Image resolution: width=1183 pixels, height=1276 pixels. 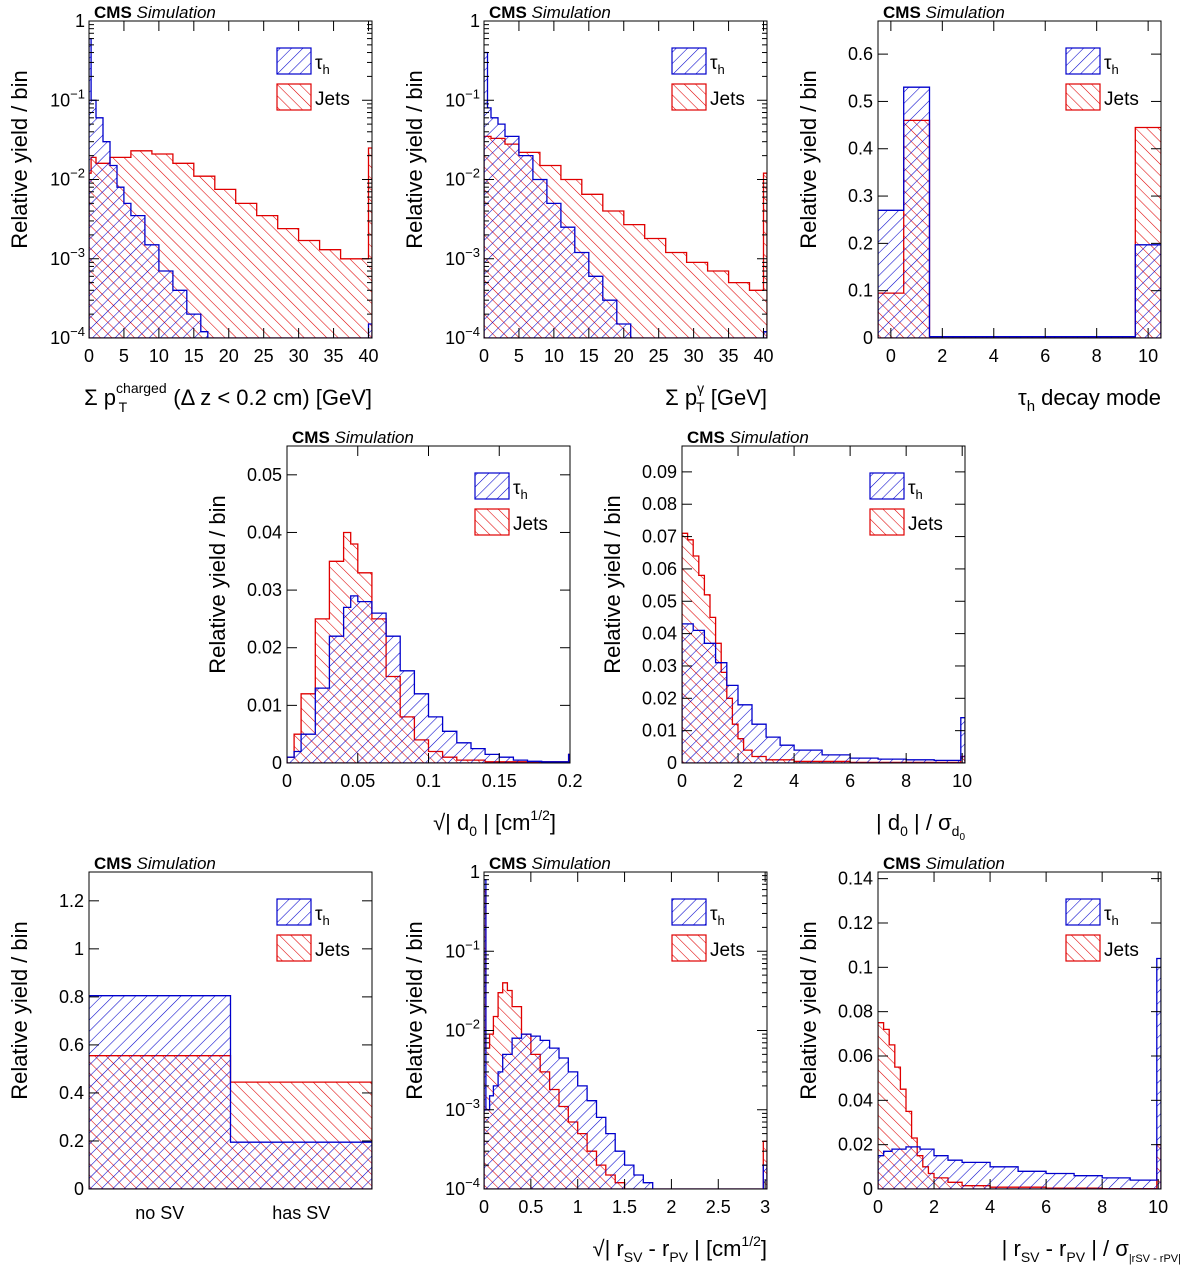 What do you see at coordinates (462, 1108) in the screenshot?
I see `y-tick-label: 10⁻³` at bounding box center [462, 1108].